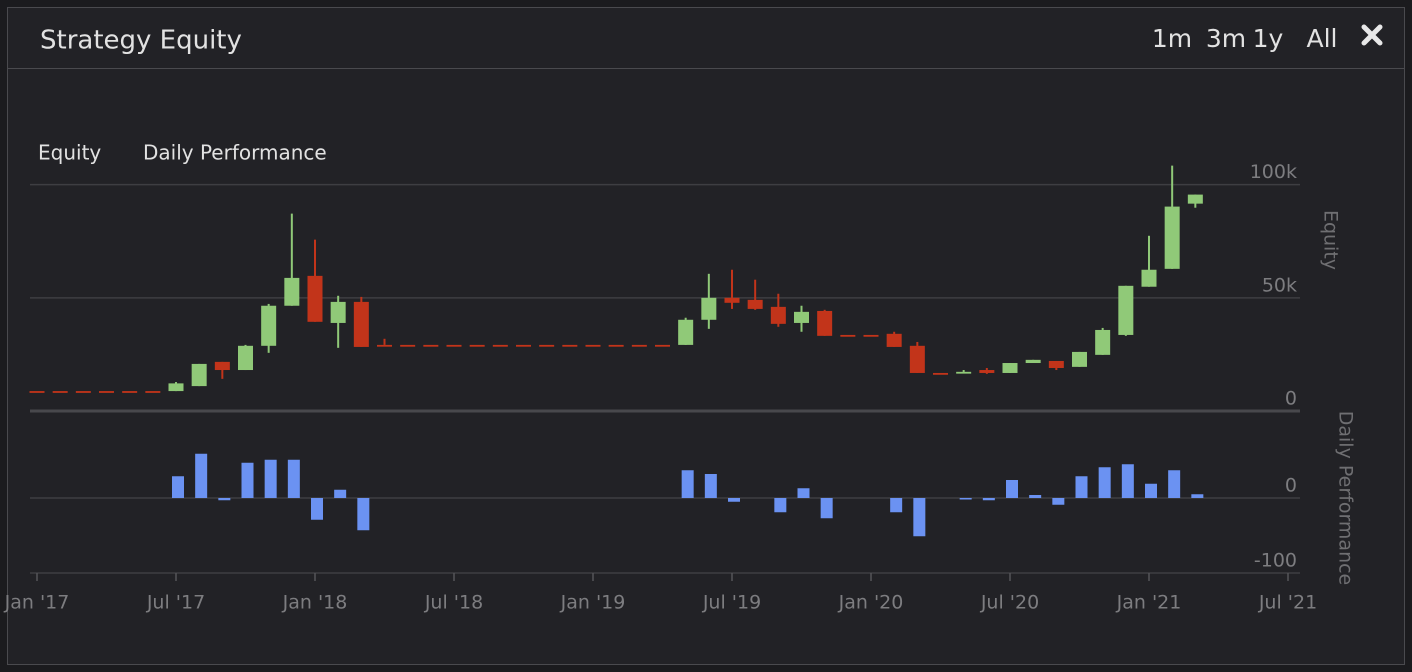 The image size is (1412, 672). I want to click on legend-entry: Daily Performance, so click(235, 153).